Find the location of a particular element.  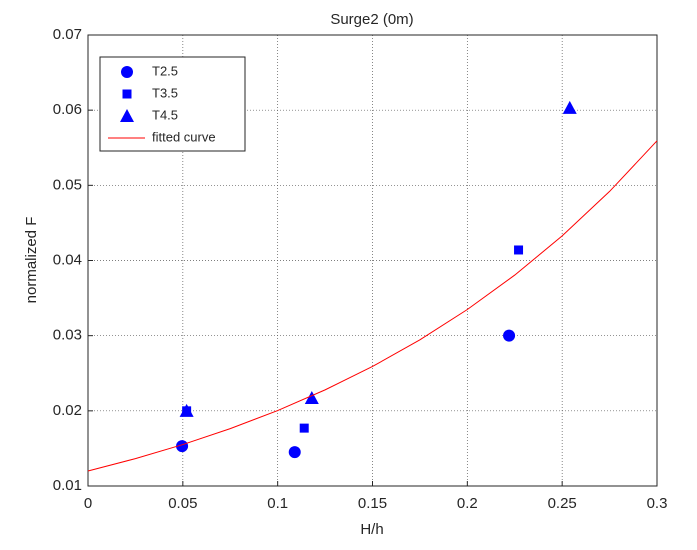

legend-label: T3.5 is located at coordinates (165, 92).